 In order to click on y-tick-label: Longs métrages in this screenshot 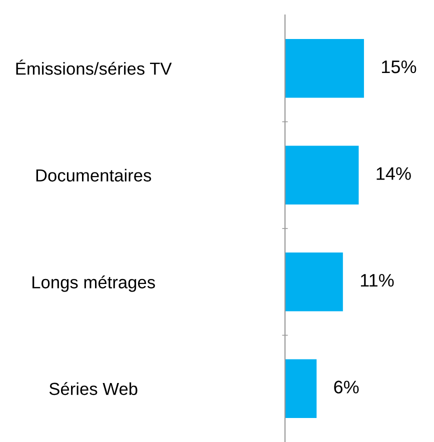, I will do `click(93, 283)`.